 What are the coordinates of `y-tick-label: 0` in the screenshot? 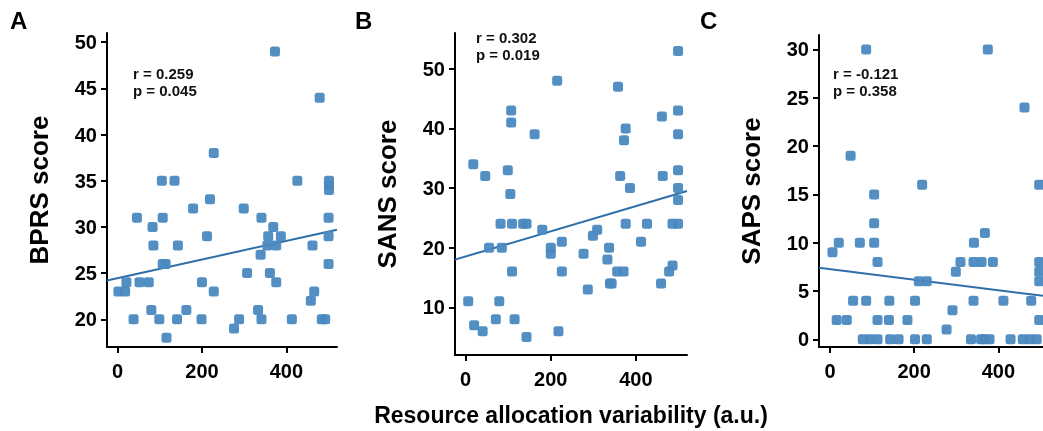 It's located at (803, 339).